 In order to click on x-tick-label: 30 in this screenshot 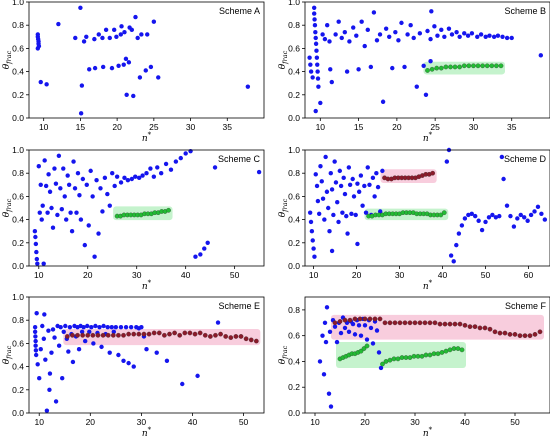, I will do `click(474, 127)`.